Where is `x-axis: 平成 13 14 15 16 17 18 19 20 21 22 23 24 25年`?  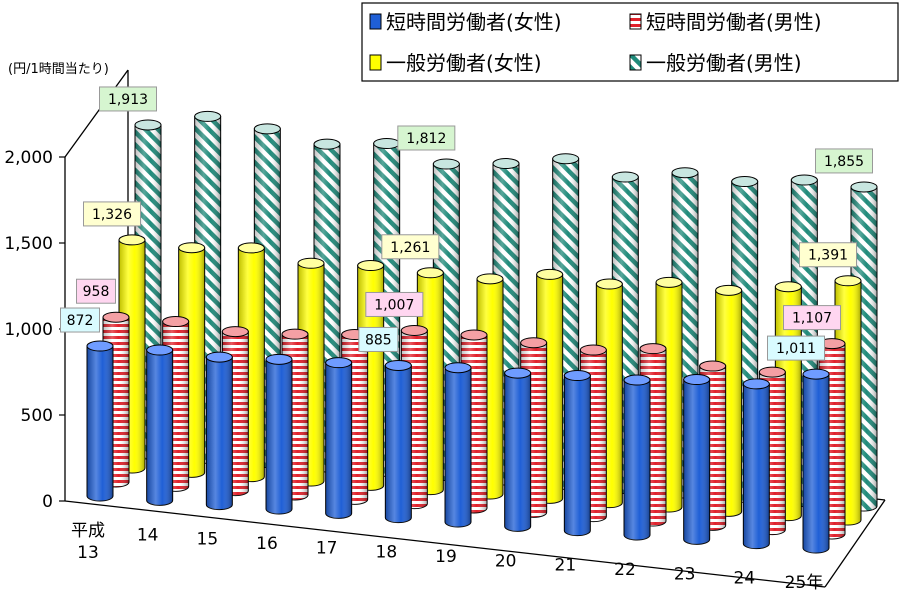
x-axis: 平成 13 14 15 16 17 18 19 20 21 22 23 24 25年 is located at coordinates (447, 557).